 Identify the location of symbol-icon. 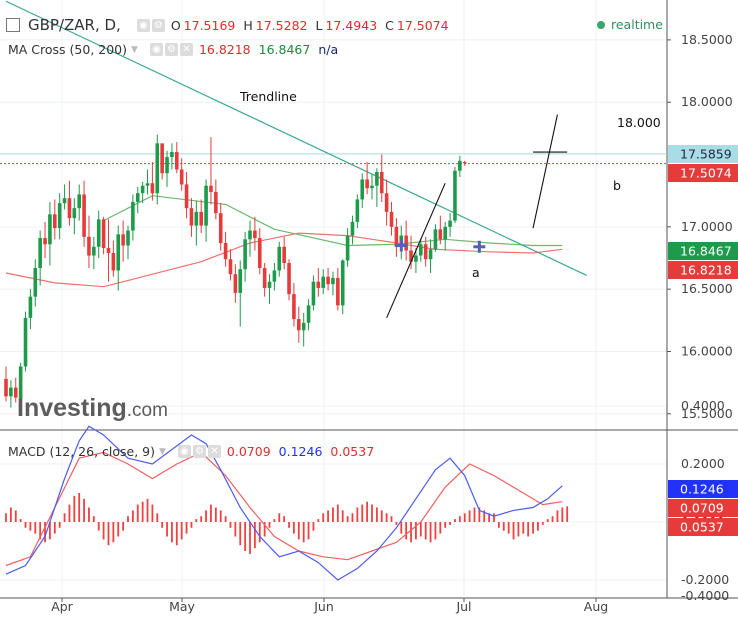
(13, 25).